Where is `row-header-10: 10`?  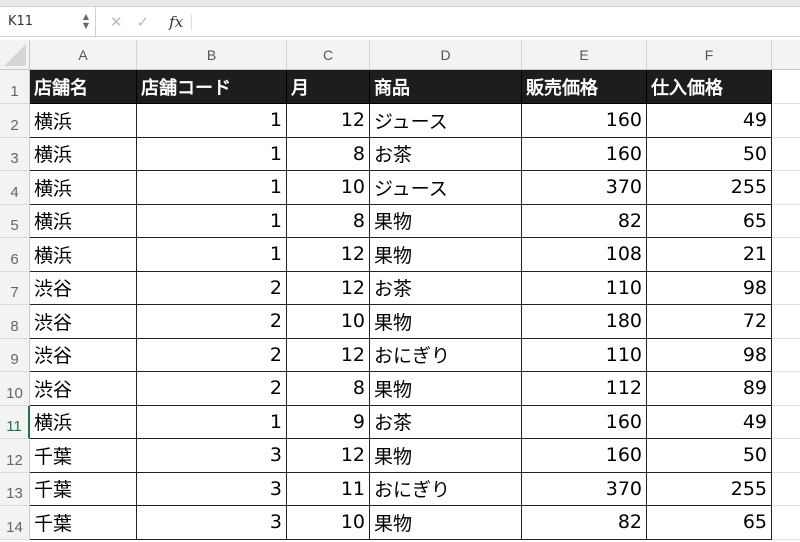 row-header-10: 10 is located at coordinates (15, 389).